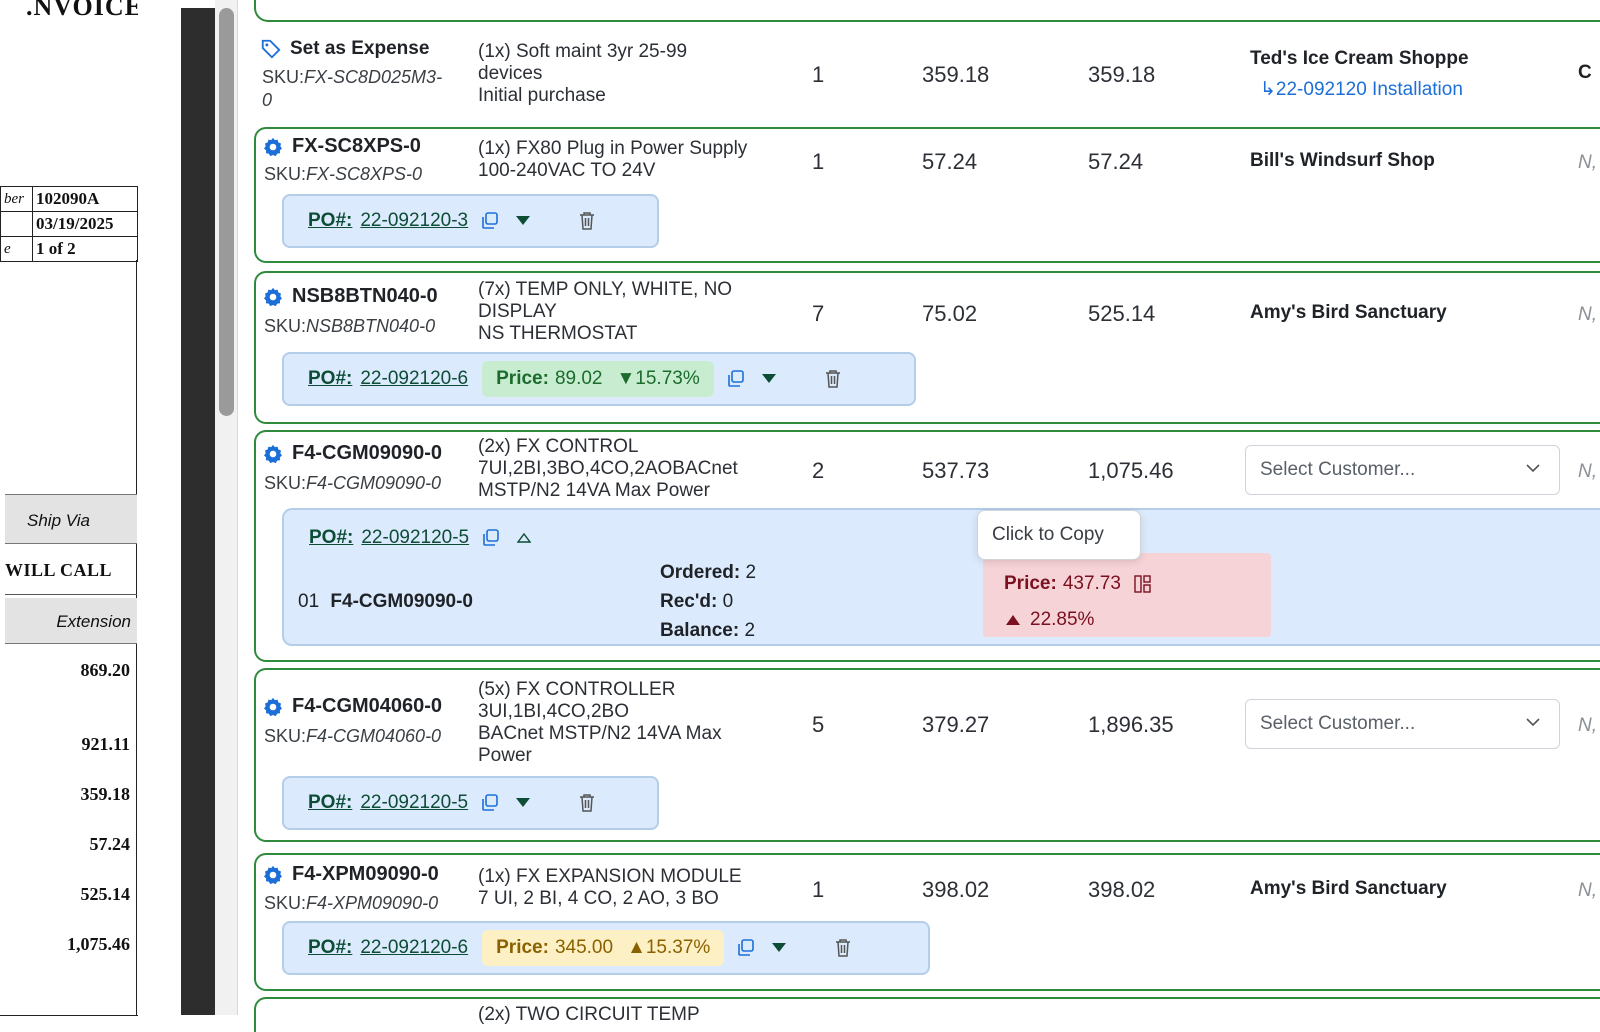  I want to click on item-quantity: 2, so click(818, 470).